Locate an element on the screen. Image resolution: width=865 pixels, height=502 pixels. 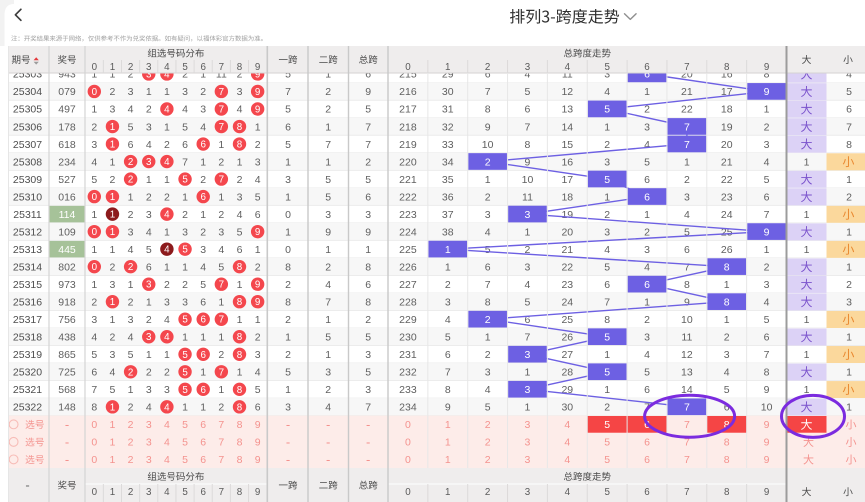
svg-text: 14 is located at coordinates (687, 390).